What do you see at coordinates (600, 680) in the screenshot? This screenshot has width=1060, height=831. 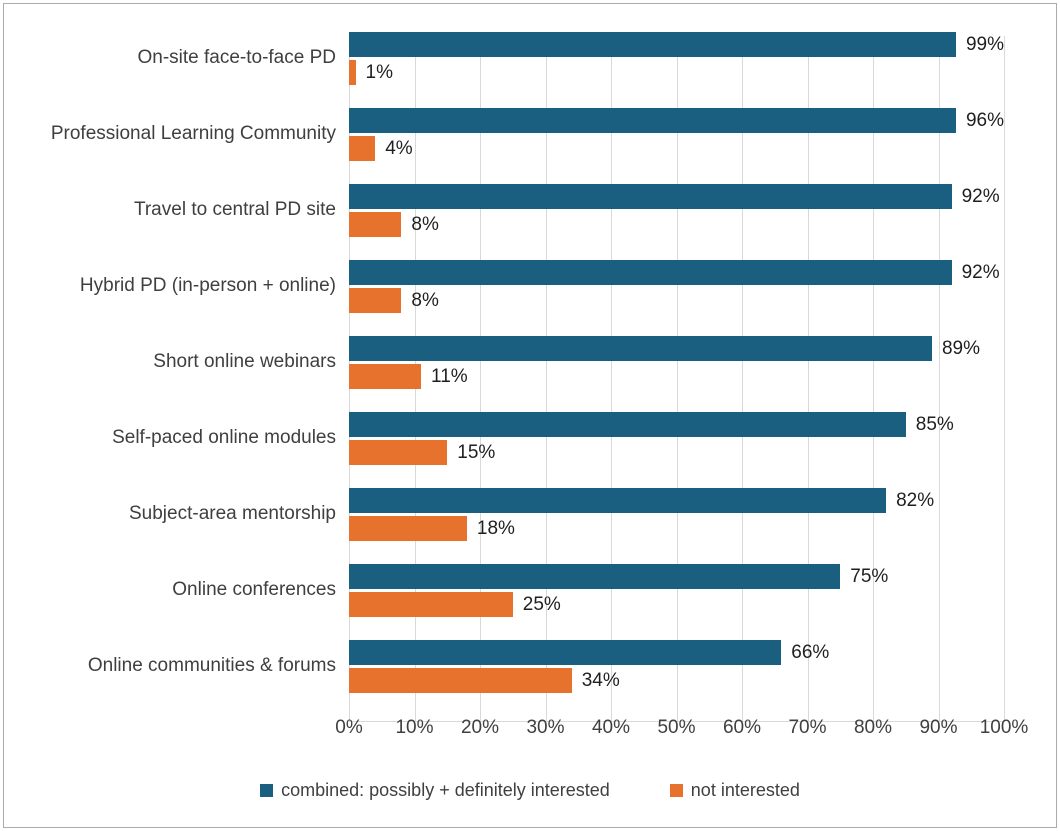 I see `not-interested-value-label: 34%` at bounding box center [600, 680].